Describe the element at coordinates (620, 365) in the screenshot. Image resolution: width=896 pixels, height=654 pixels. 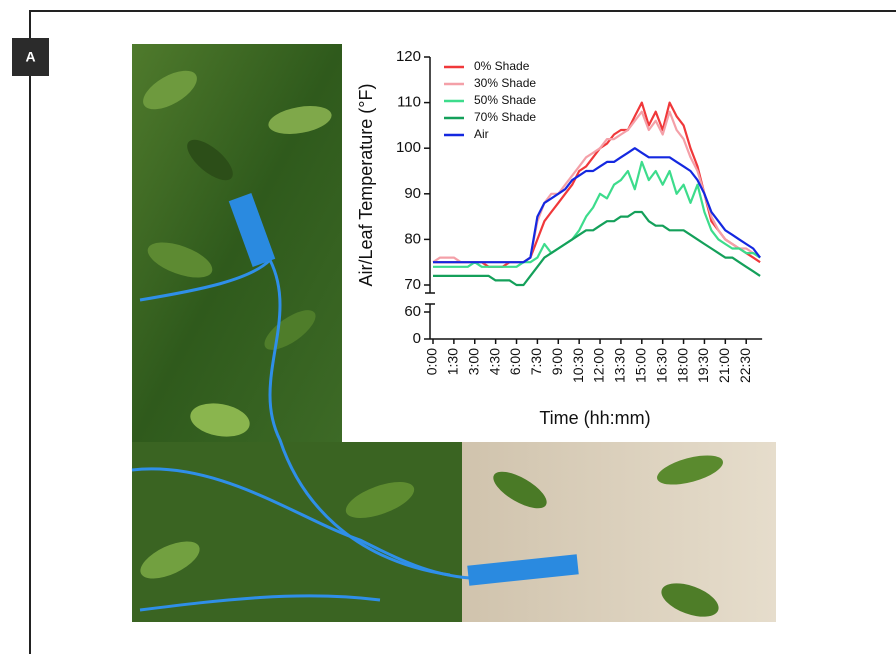
I see `x-tick-label: 13:30` at that location.